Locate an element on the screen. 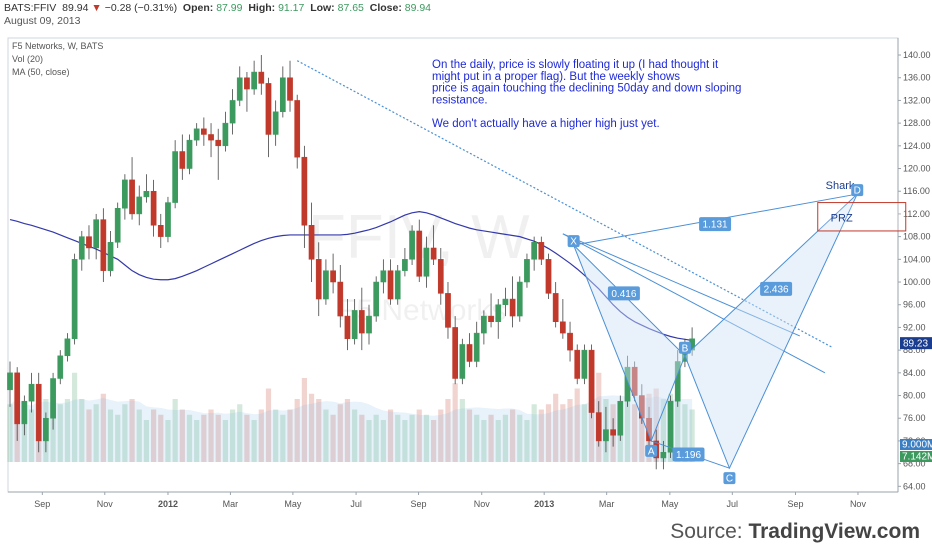  ratio-badge is located at coordinates (776, 288).